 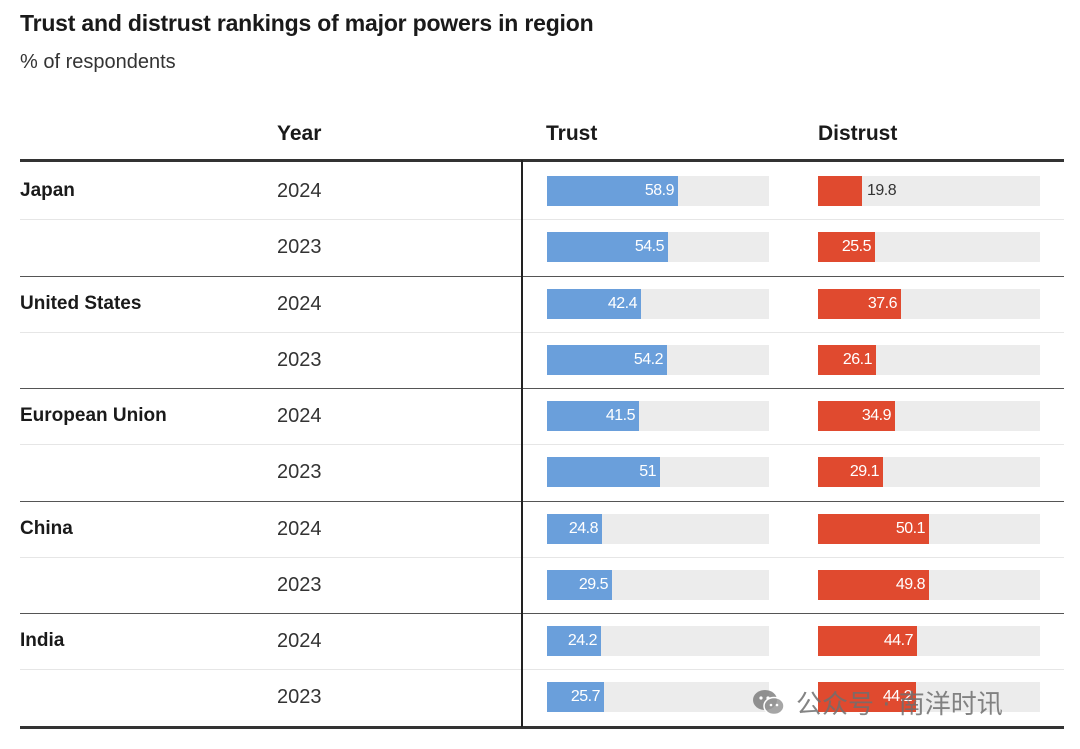 What do you see at coordinates (910, 584) in the screenshot?
I see `distrust-value-label: 49.8` at bounding box center [910, 584].